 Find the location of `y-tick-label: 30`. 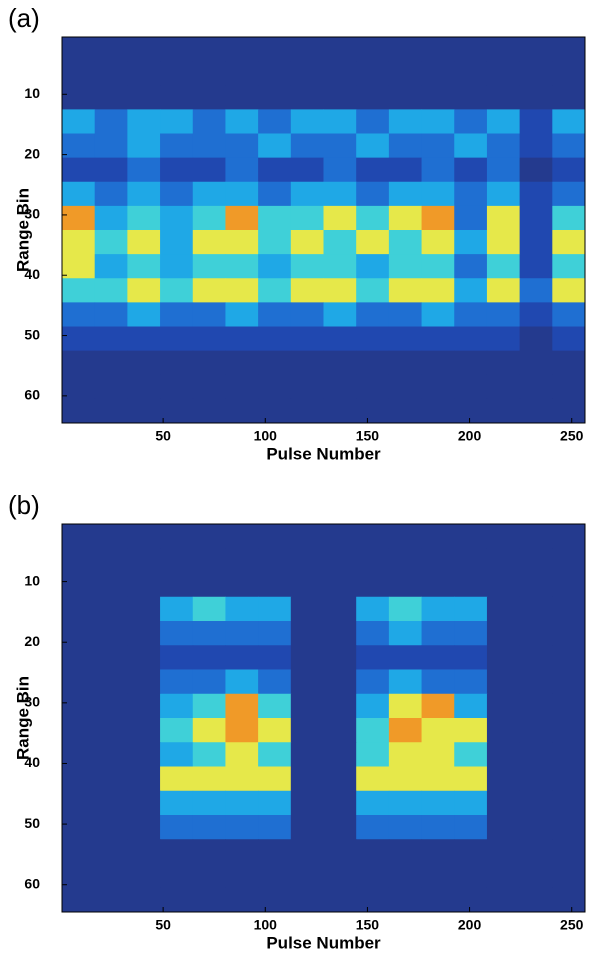

y-tick-label: 30 is located at coordinates (32, 702).